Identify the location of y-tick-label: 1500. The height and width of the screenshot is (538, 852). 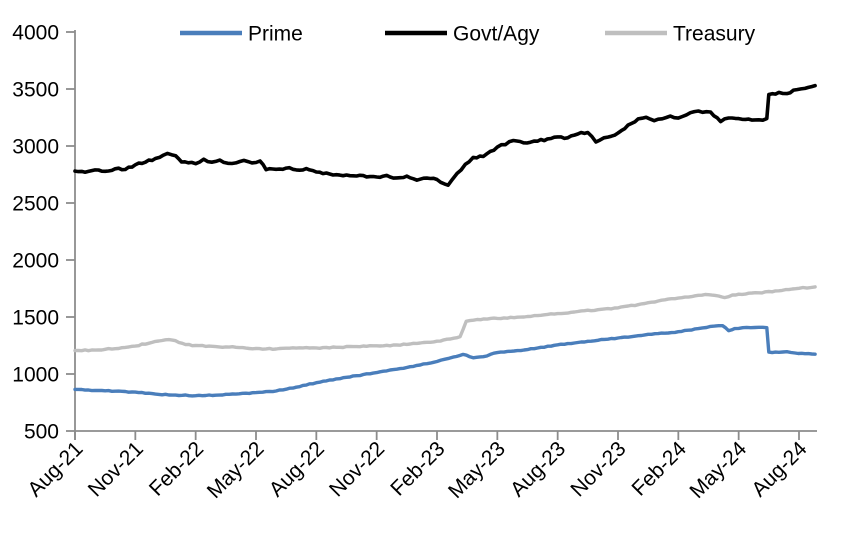
(35, 318).